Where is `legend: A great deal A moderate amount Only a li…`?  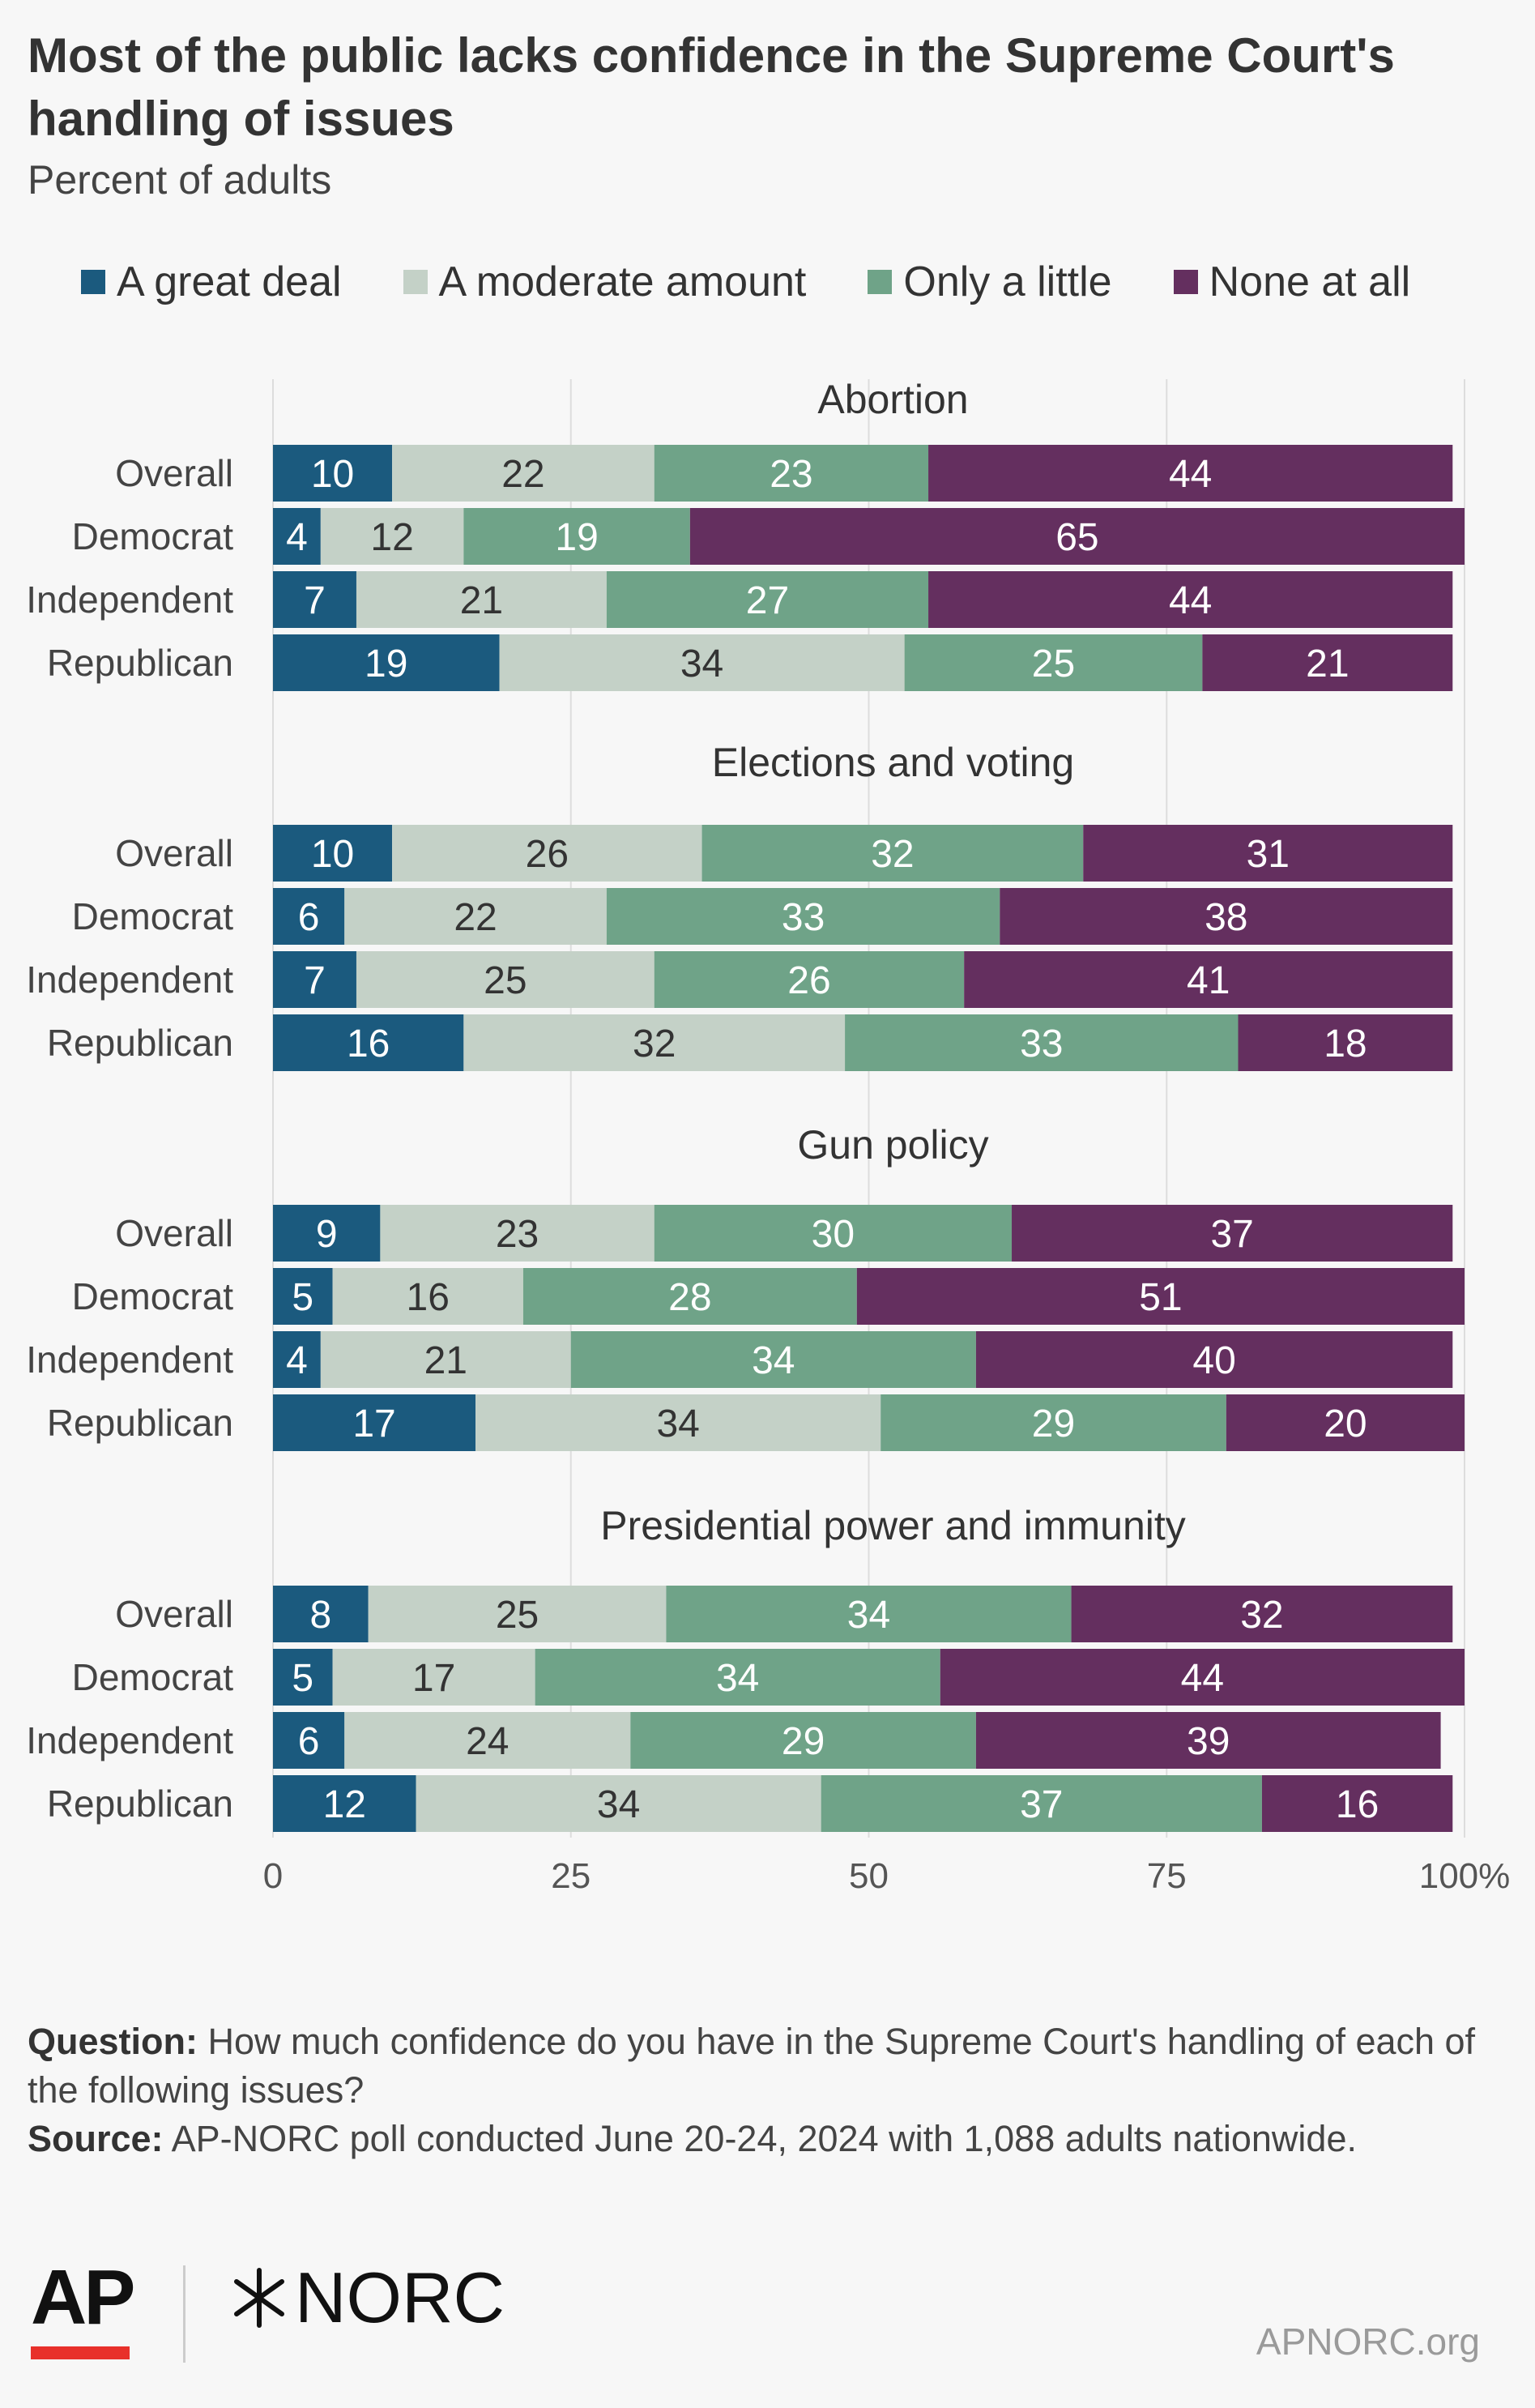
legend: A great deal A moderate amount Only a li… is located at coordinates (794, 282).